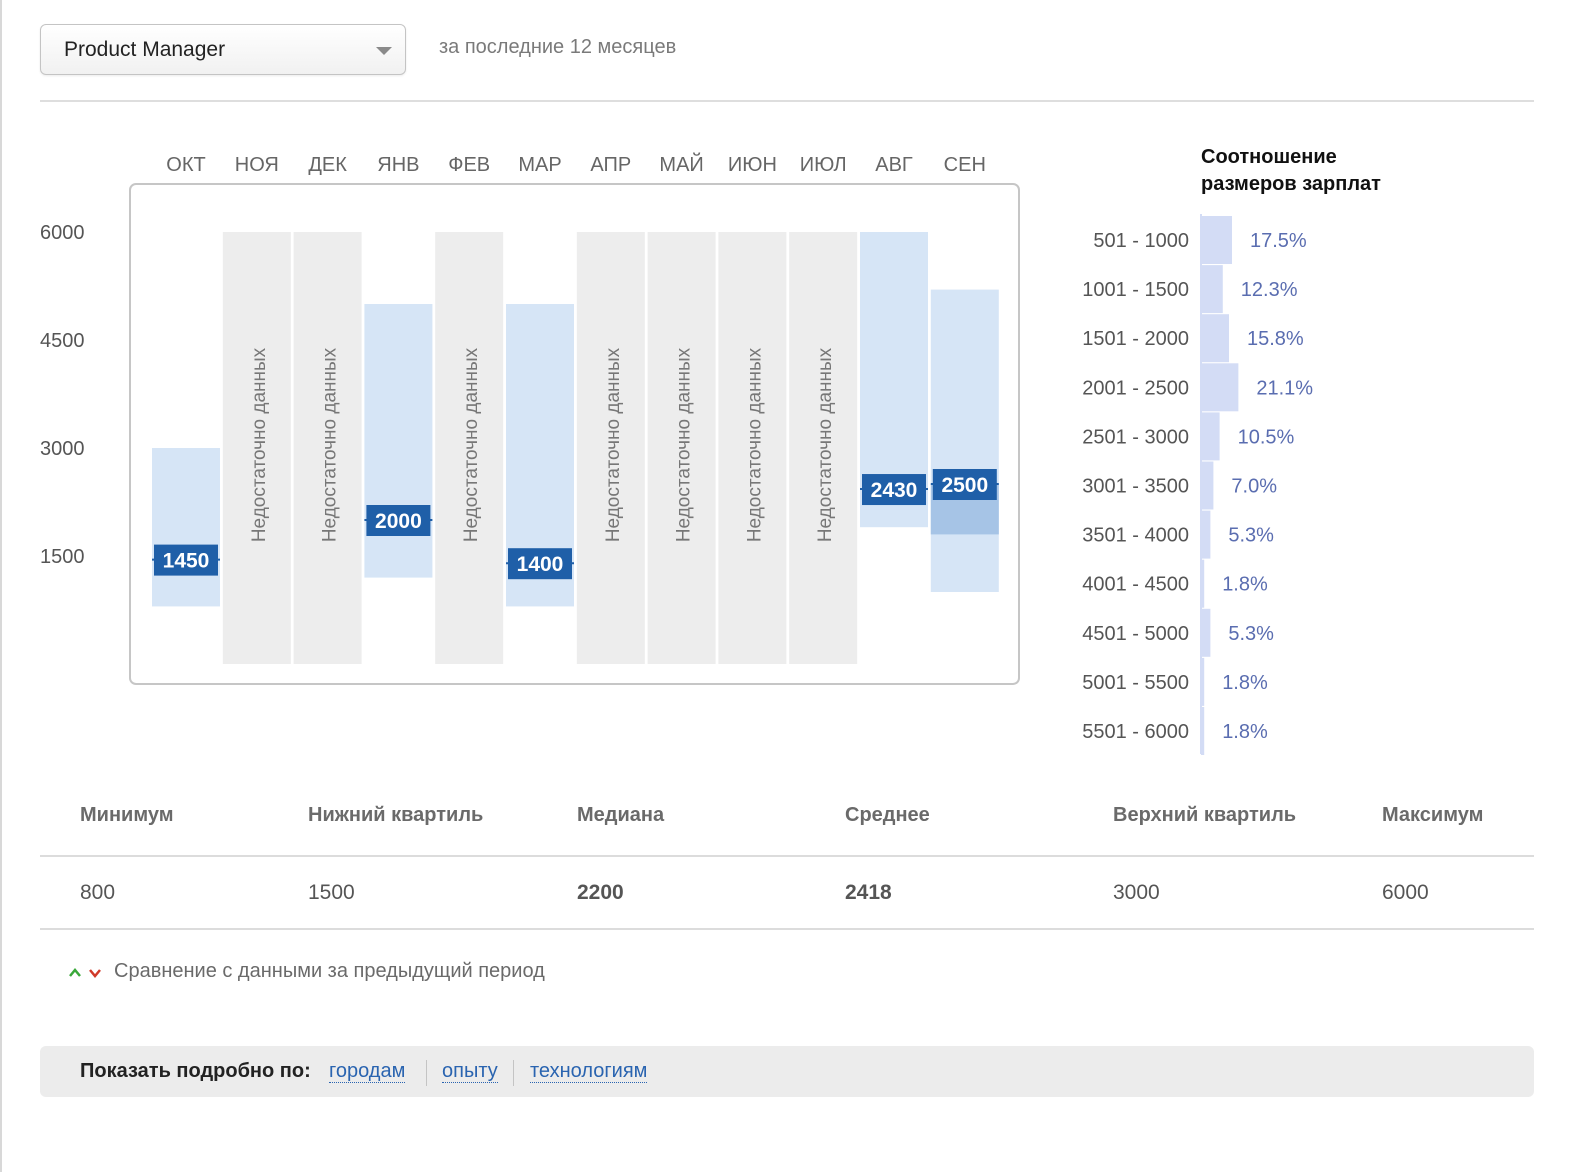 The height and width of the screenshot is (1172, 1596). I want to click on histogram-range-label: 5001 - 5500, so click(1135, 683).